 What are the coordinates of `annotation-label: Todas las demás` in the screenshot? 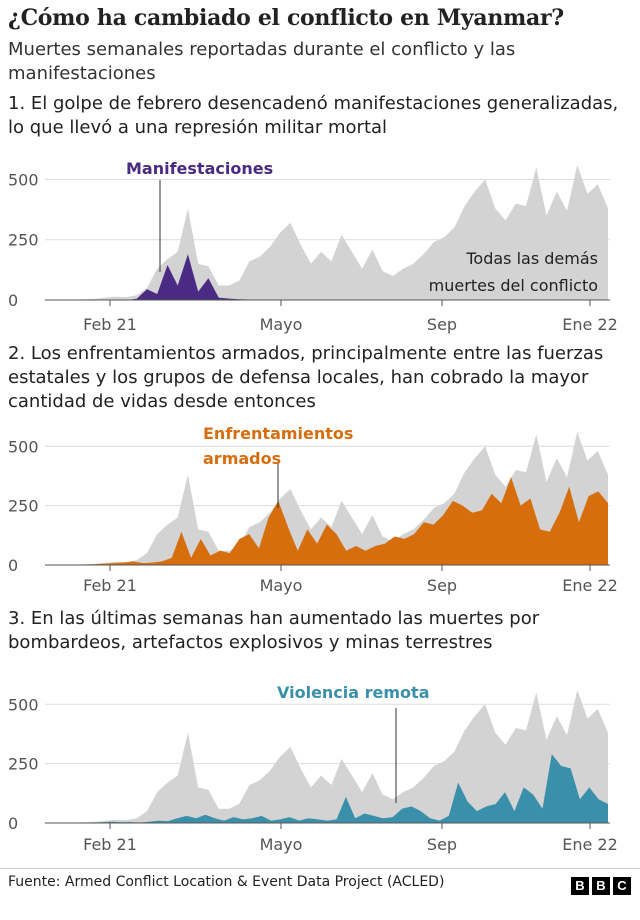 It's located at (531, 258).